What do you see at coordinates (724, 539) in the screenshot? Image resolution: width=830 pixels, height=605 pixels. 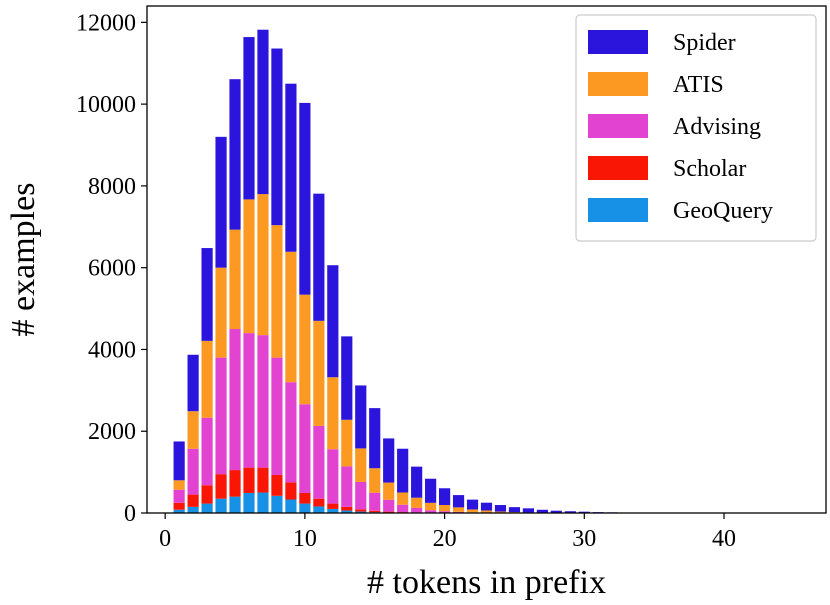 I see `x-tick-label: 40` at bounding box center [724, 539].